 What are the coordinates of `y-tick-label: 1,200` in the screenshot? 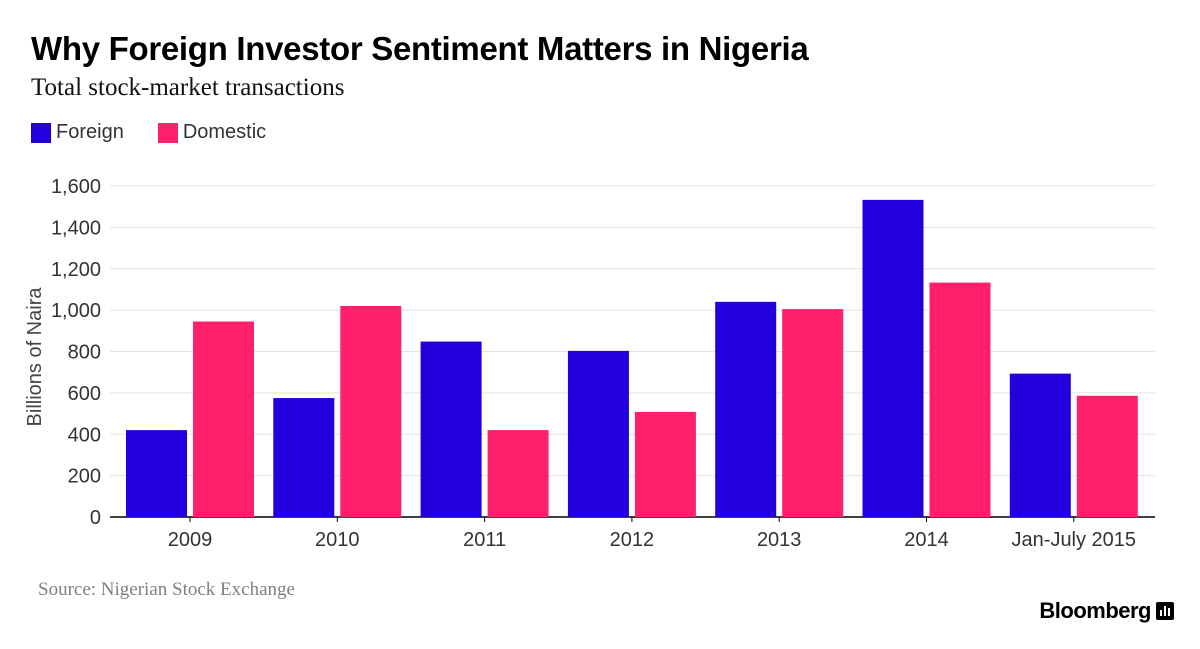 It's located at (76, 270).